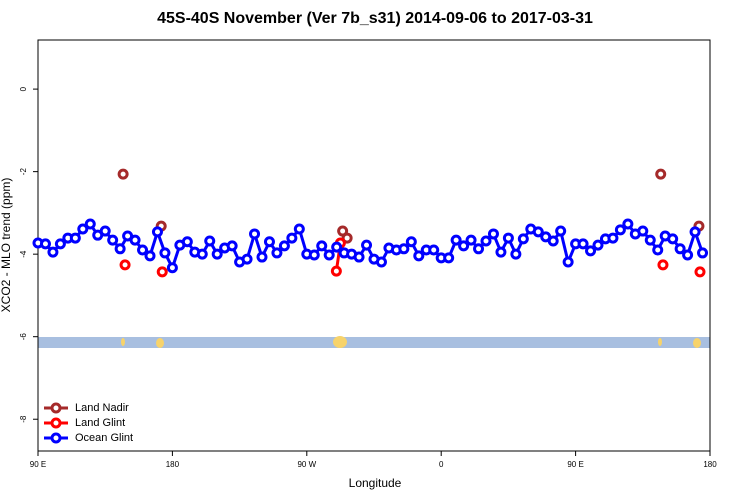 This screenshot has height=500, width=750. Describe the element at coordinates (100, 423) in the screenshot. I see `legend-label: Land Glint` at that location.